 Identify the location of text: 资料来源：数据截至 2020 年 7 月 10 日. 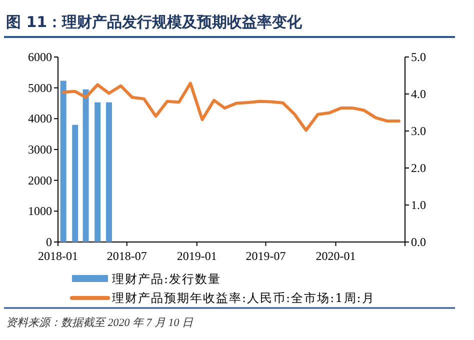
(100, 322).